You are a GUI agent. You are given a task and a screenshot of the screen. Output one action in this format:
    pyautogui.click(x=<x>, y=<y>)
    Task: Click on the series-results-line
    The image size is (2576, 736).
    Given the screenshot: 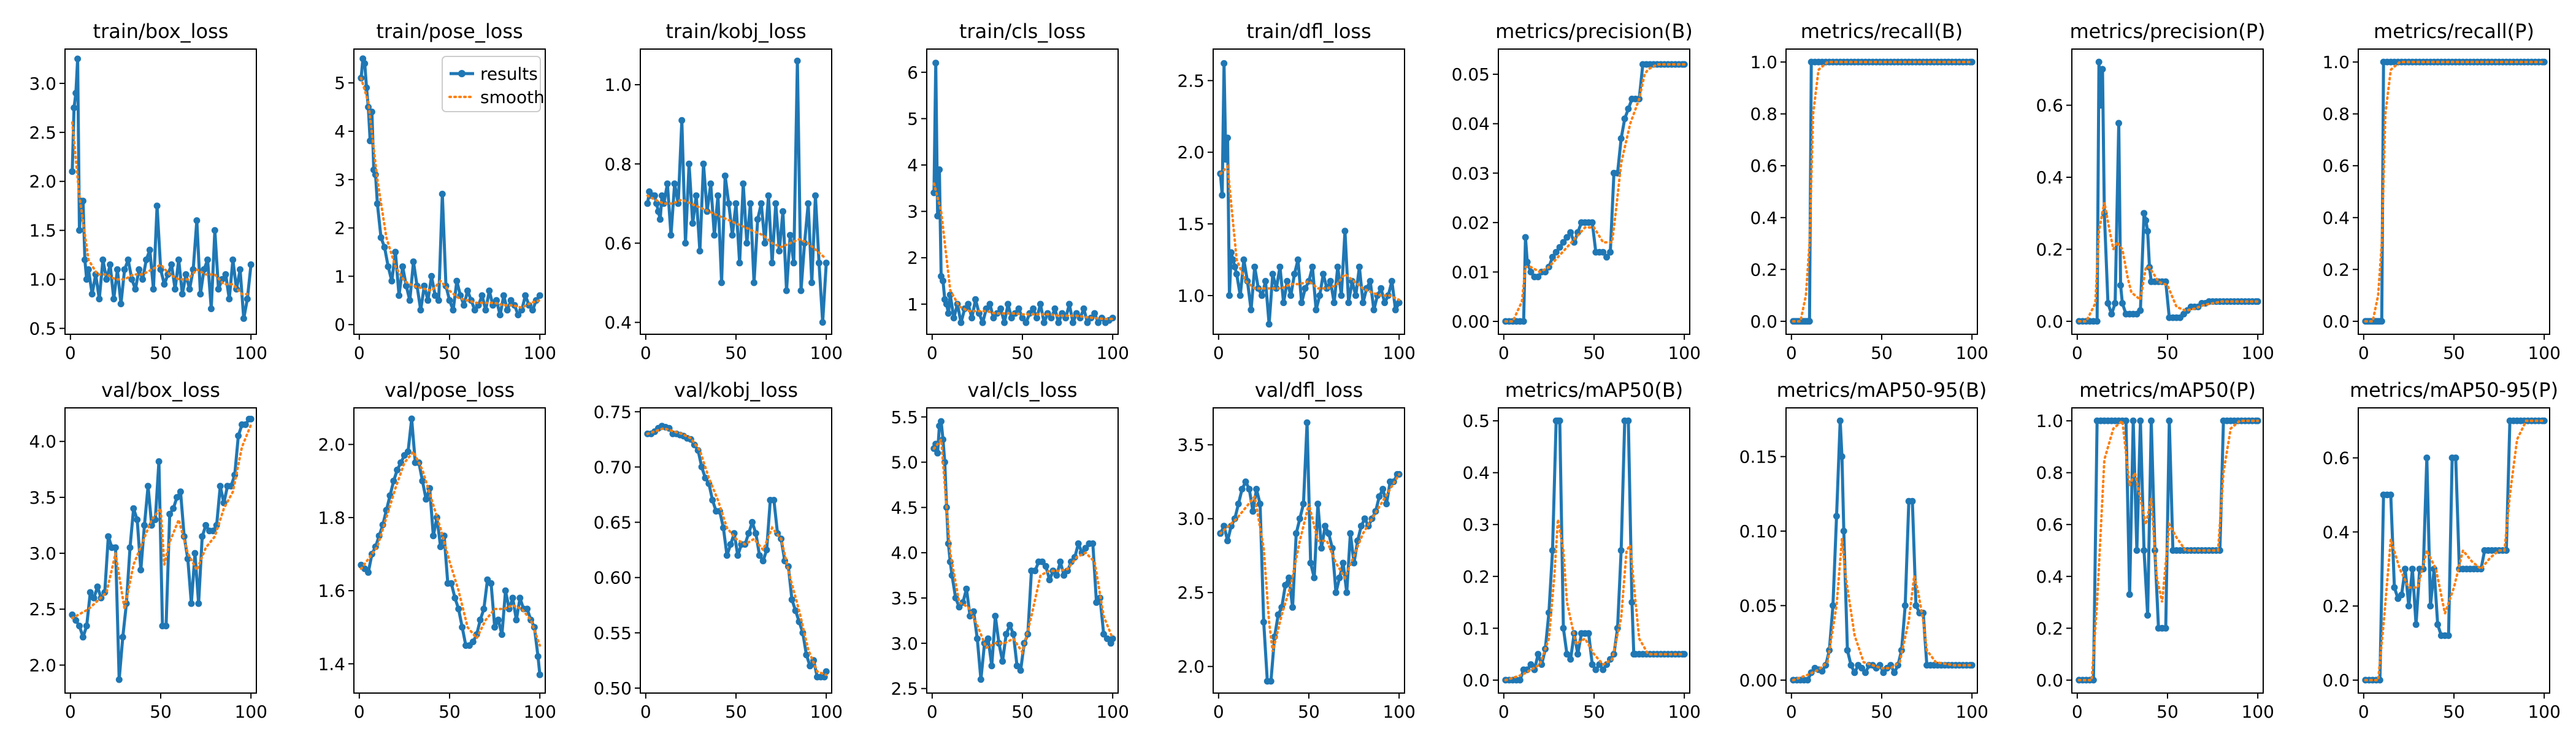 What is the action you would take?
    pyautogui.click(x=1310, y=193)
    